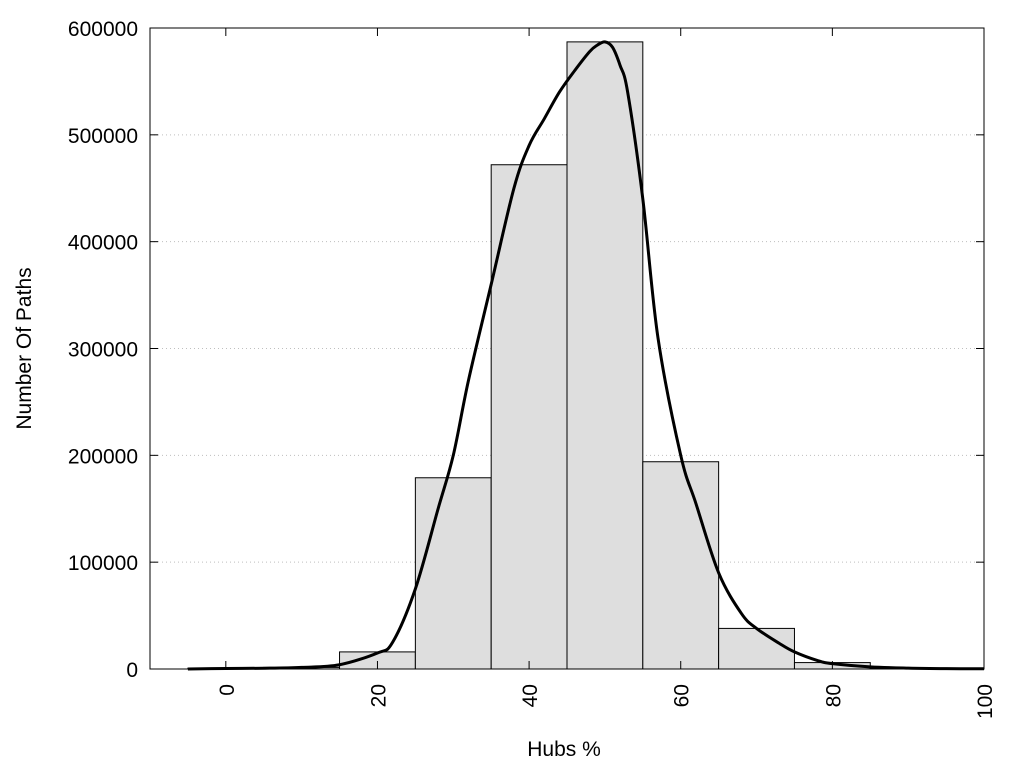 The width and height of the screenshot is (1024, 768). I want to click on y-tick-label: 600000, so click(103, 29).